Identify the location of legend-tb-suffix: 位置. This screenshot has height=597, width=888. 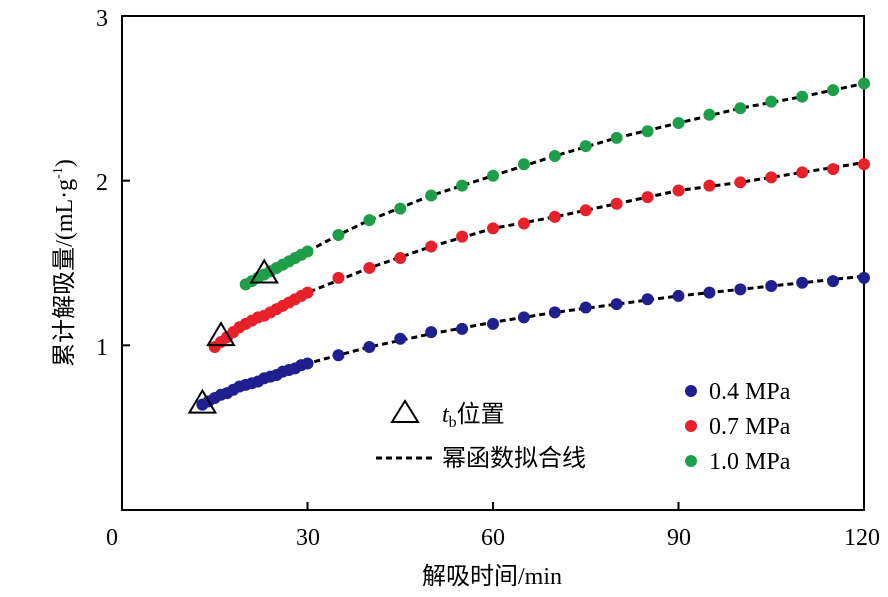
(481, 414).